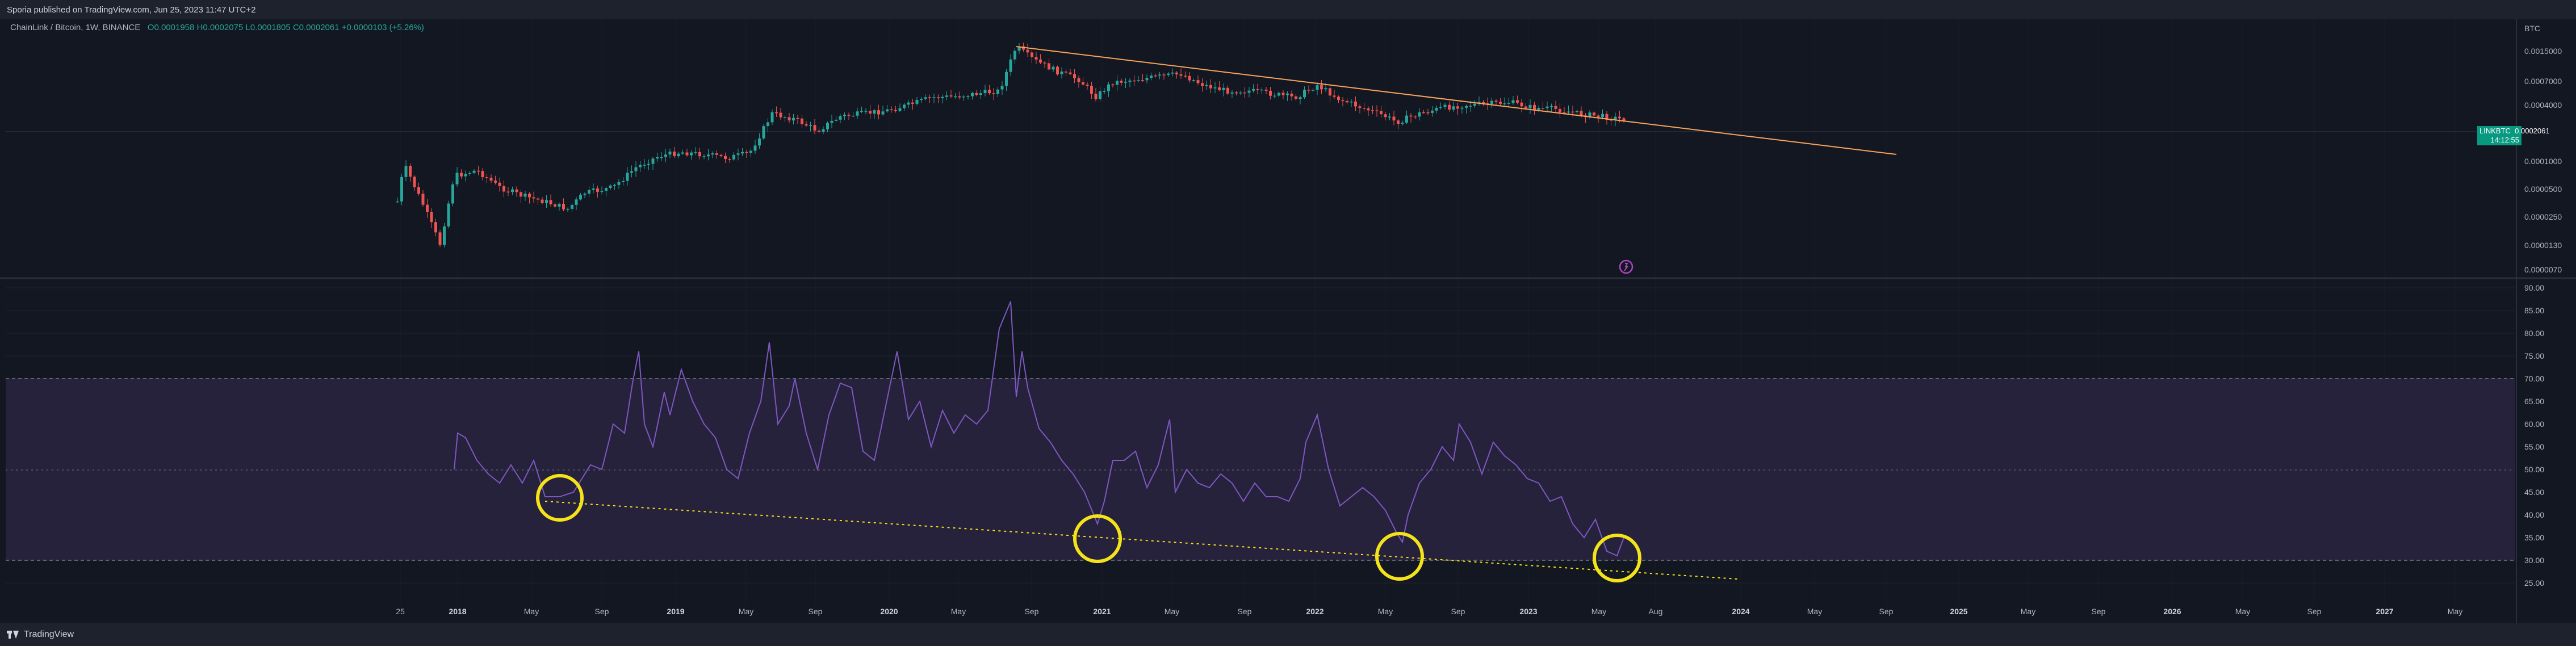  I want to click on time-tick-label: 2021, so click(1102, 611).